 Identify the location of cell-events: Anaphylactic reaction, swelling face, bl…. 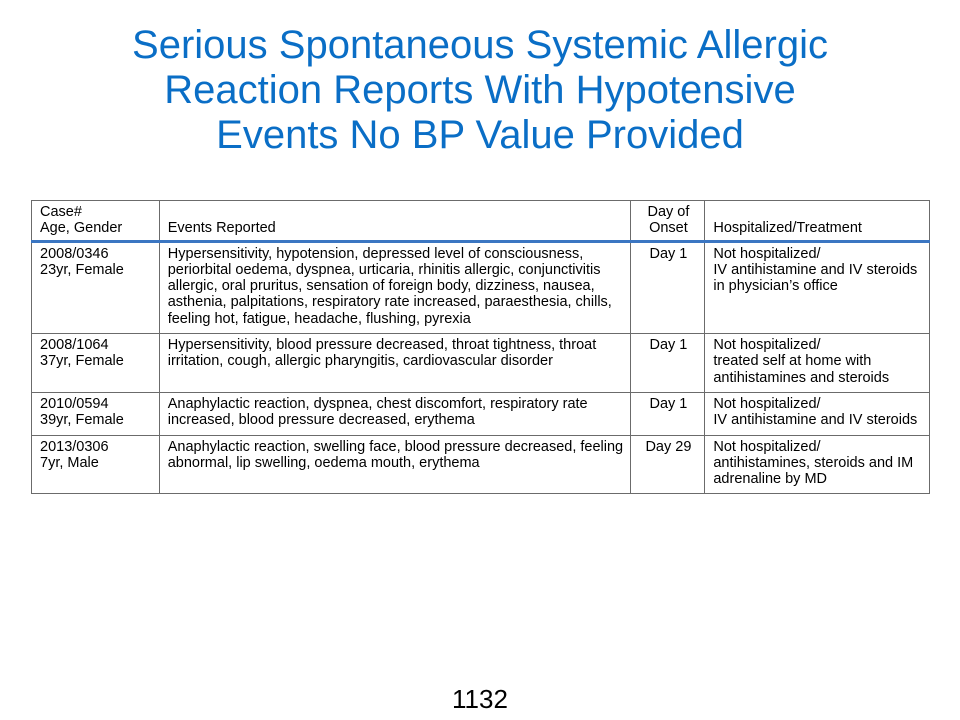
(394, 464).